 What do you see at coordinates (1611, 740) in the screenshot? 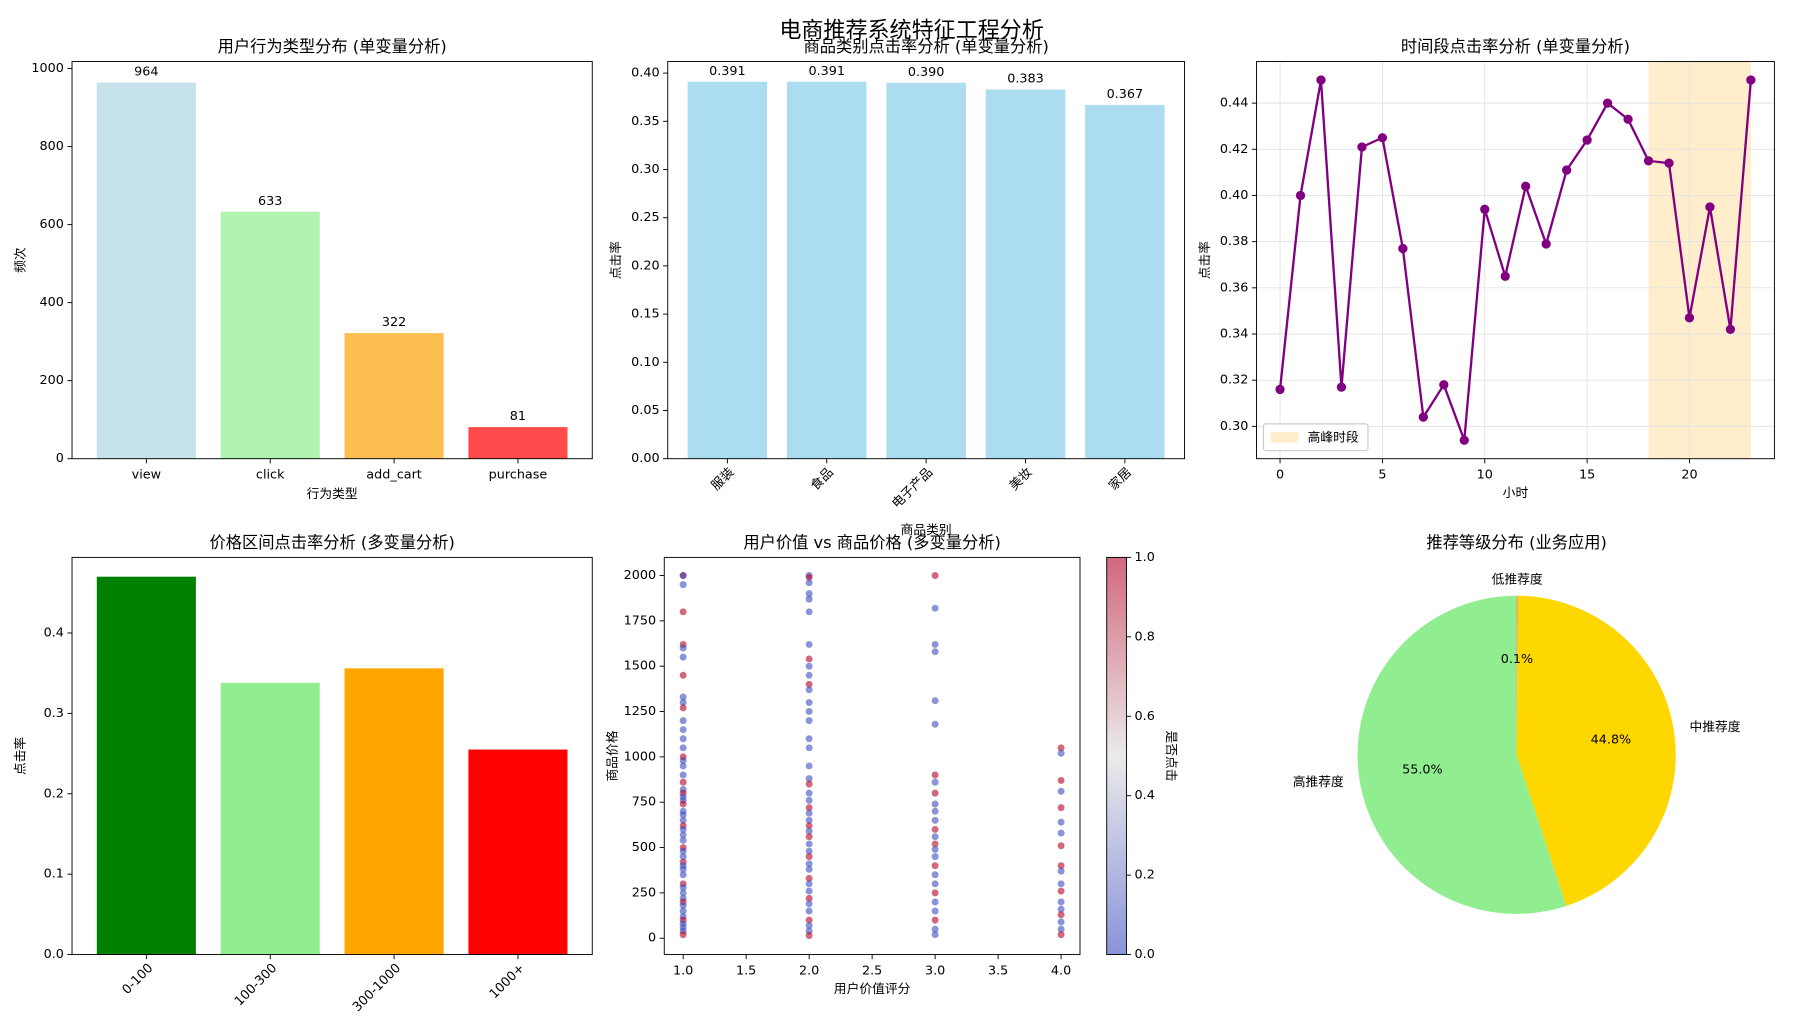
I see `pie-value-label: 44.8%` at bounding box center [1611, 740].